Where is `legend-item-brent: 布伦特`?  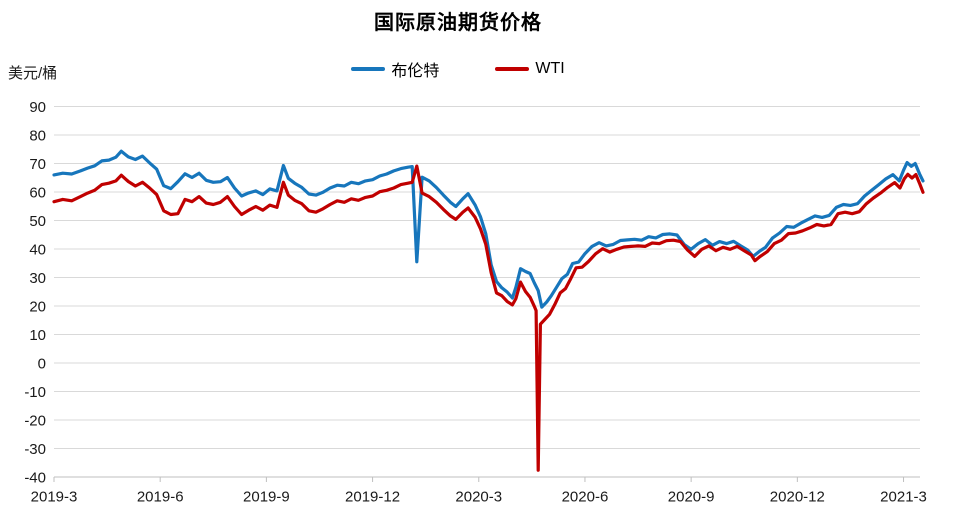
legend-item-brent: 布伦特 is located at coordinates (395, 69).